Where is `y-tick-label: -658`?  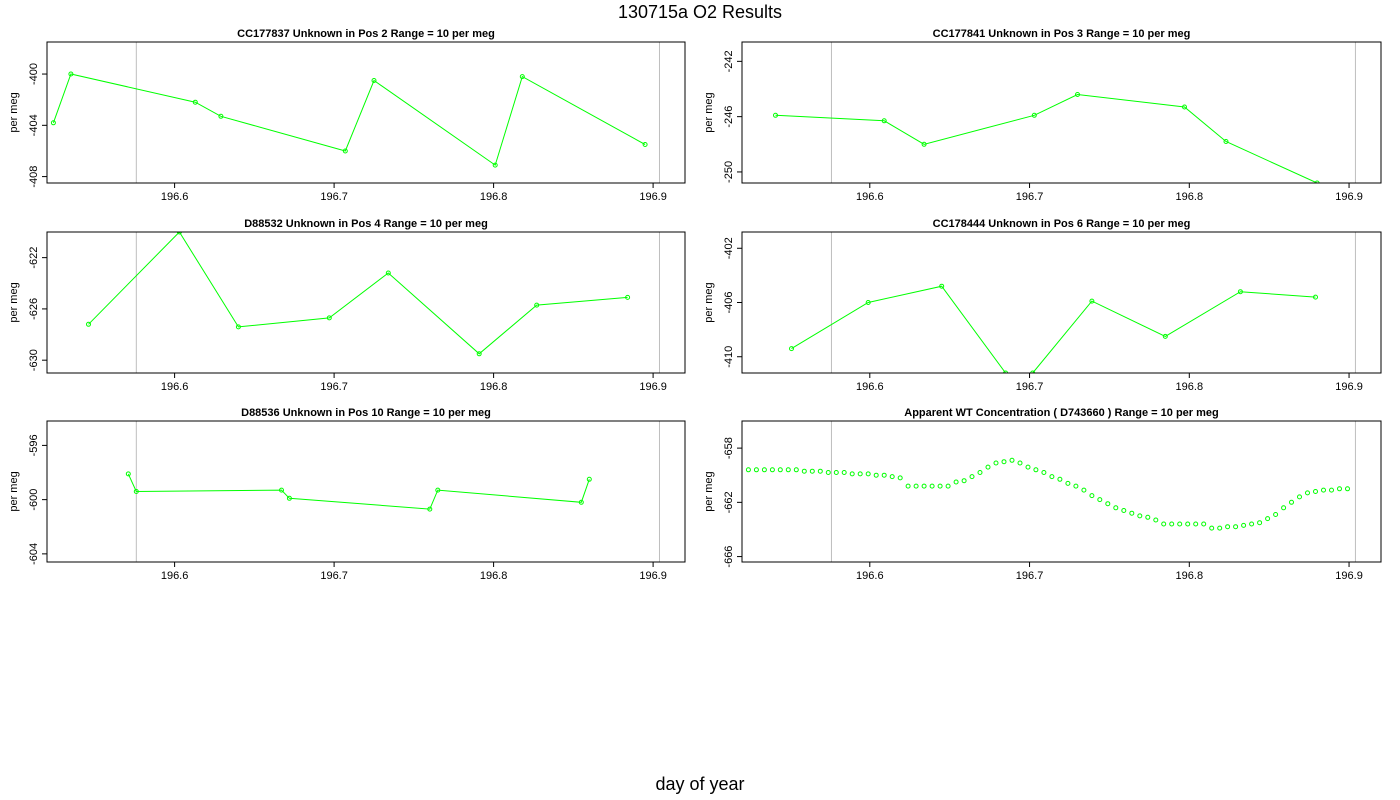 y-tick-label: -658 is located at coordinates (729, 448).